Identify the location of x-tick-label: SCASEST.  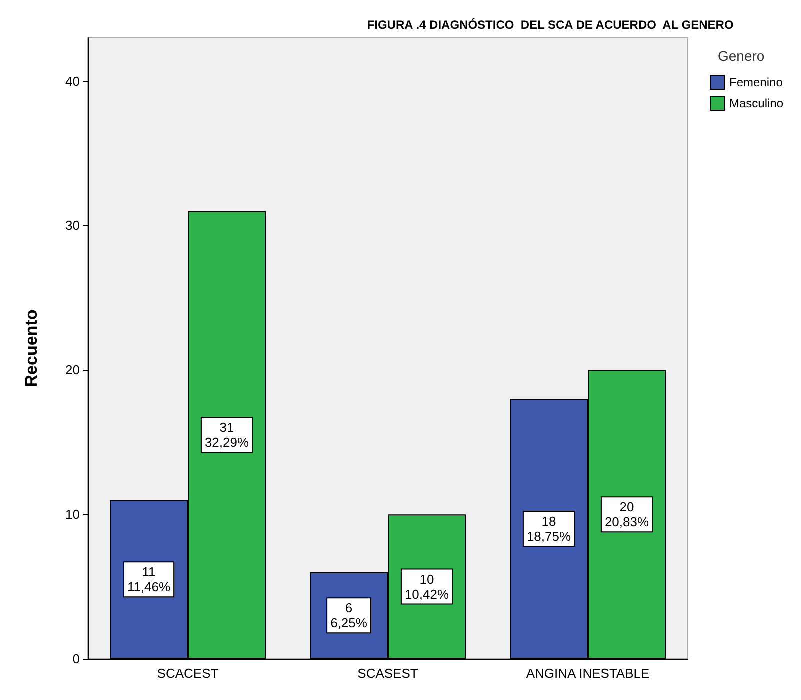
(388, 673).